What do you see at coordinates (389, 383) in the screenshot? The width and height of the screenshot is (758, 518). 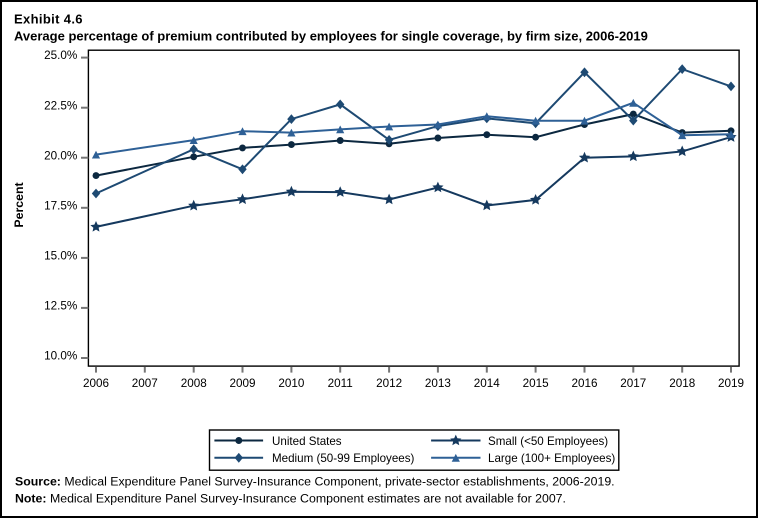 I see `svg-text: 2012` at bounding box center [389, 383].